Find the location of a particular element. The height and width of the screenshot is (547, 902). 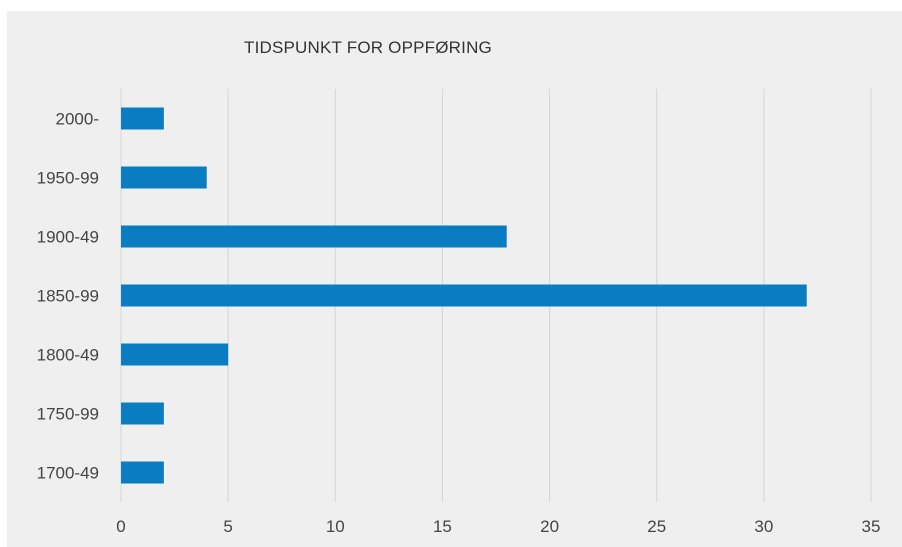

y-tick-label: 1850-99 is located at coordinates (68, 296).